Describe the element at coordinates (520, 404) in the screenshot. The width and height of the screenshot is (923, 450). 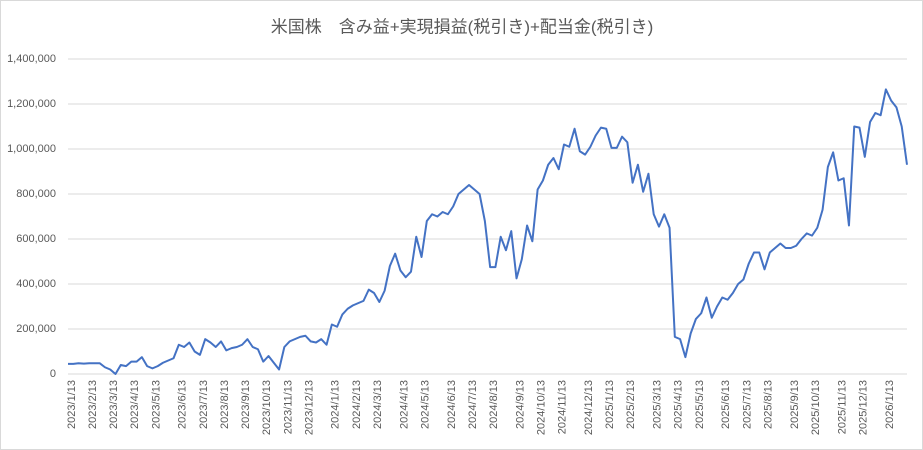
I see `x-tick-label: 2024/9/13` at that location.